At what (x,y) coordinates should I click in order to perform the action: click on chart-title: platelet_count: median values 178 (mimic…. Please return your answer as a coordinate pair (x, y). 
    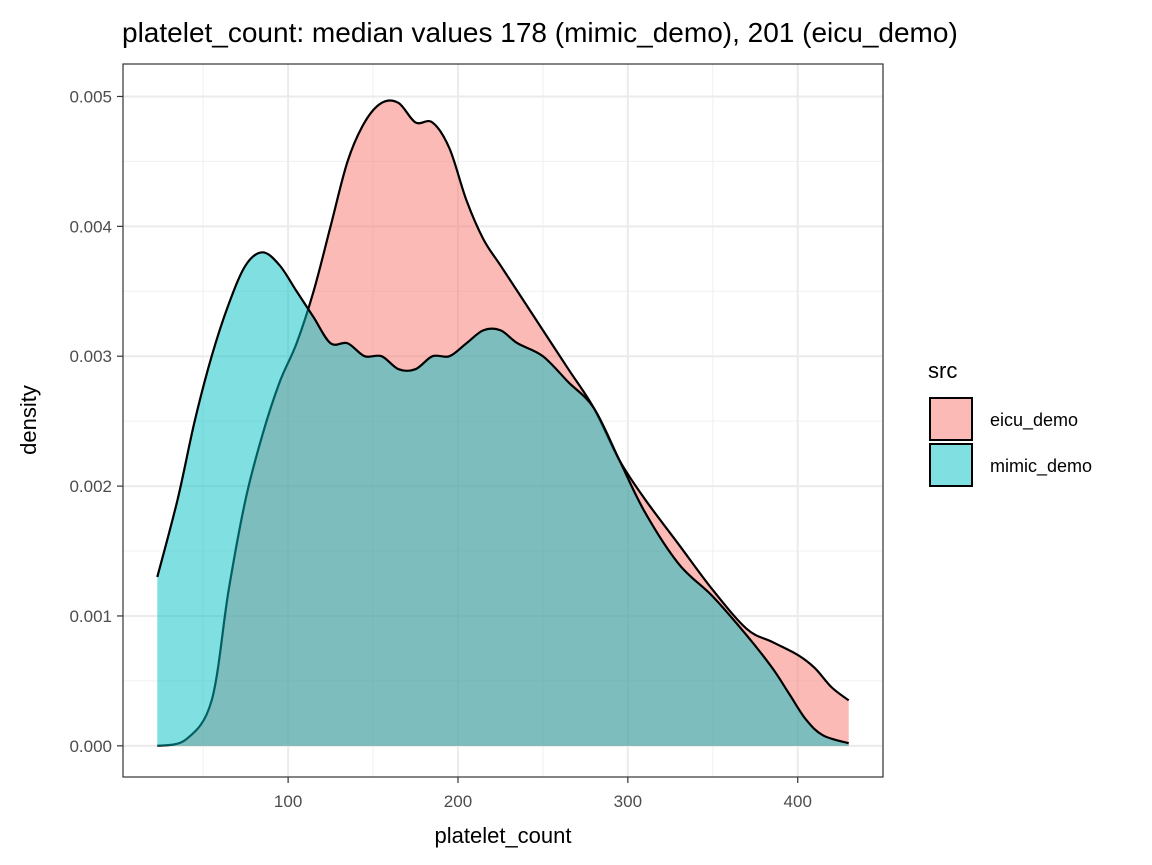
    Looking at the image, I should click on (540, 32).